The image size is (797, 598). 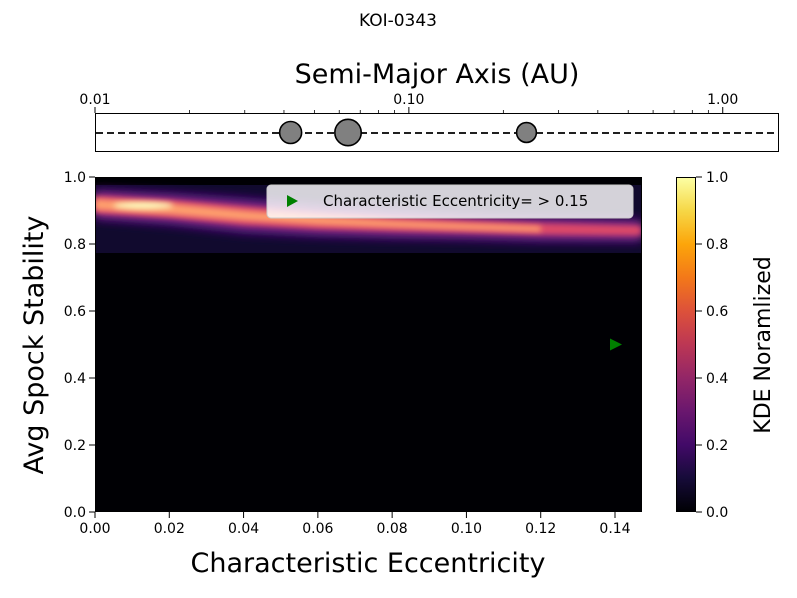 I want to click on top-tick-label: 0.01, so click(x=94, y=100).